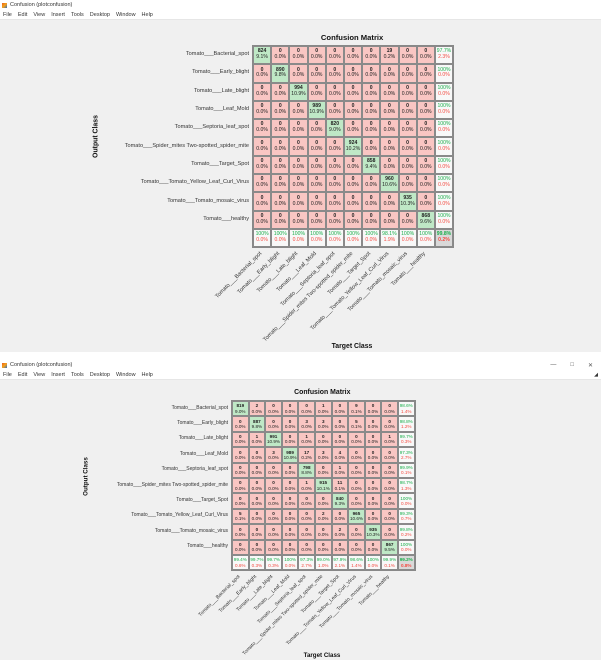  What do you see at coordinates (273, 452) in the screenshot?
I see `cell-value: 3` at bounding box center [273, 452].